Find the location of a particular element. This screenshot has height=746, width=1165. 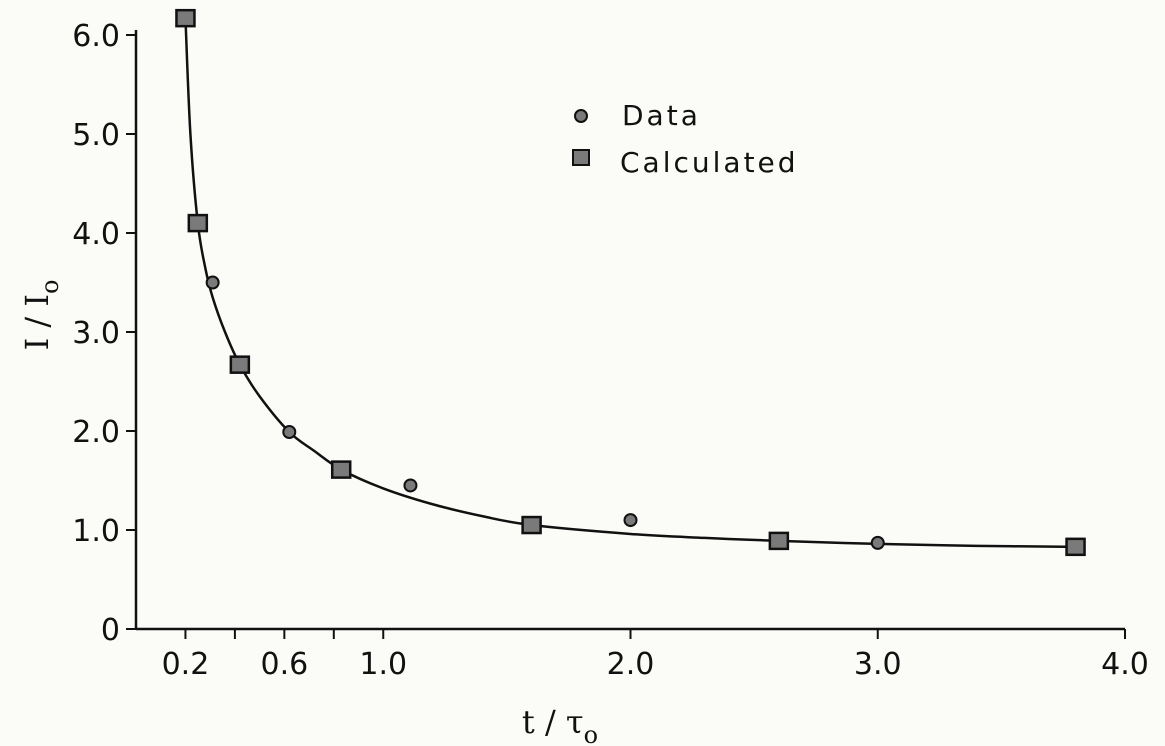

y-tick-label: 4.0 is located at coordinates (96, 234).